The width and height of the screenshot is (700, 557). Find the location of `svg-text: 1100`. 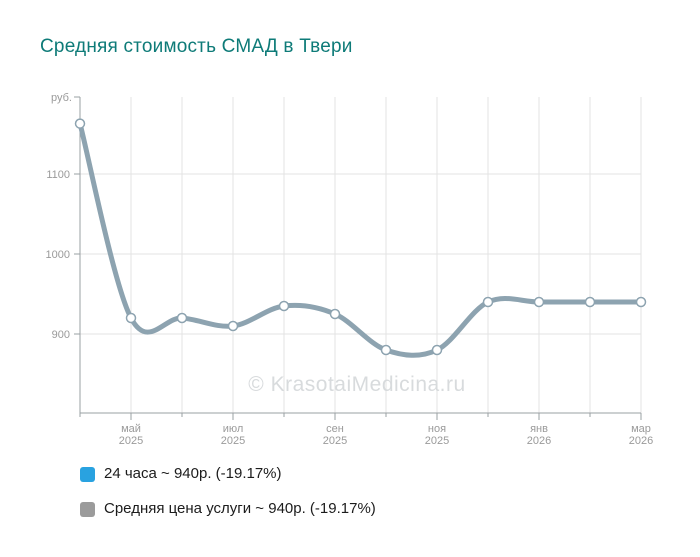

svg-text: 1100 is located at coordinates (58, 175).